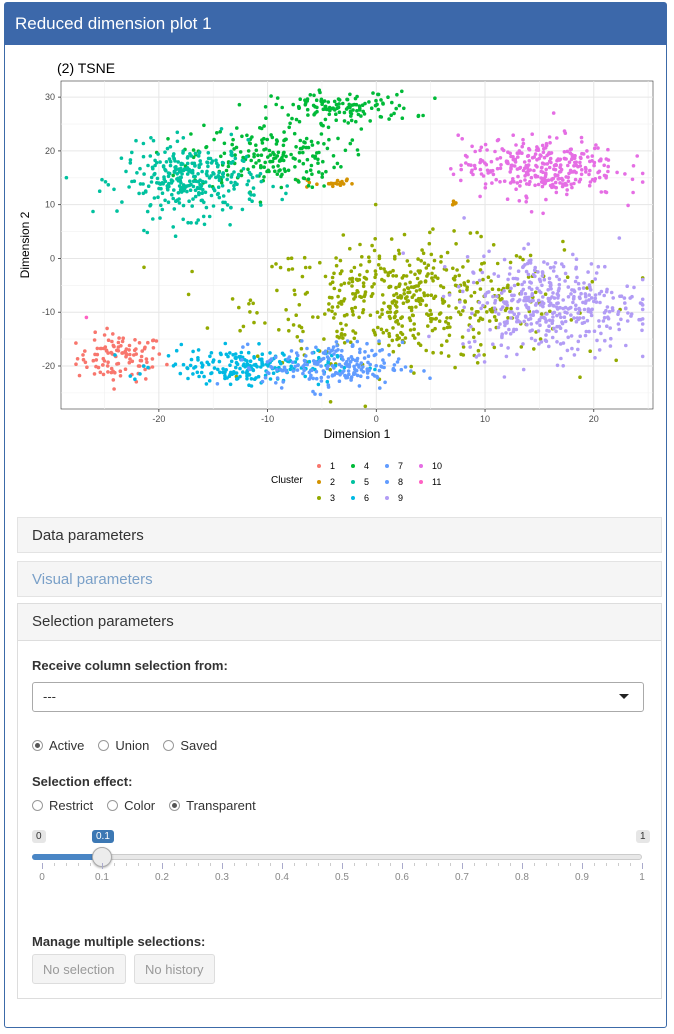 The width and height of the screenshot is (674, 1034). What do you see at coordinates (62, 805) in the screenshot?
I see `effect-radio-restrict: Restrict` at bounding box center [62, 805].